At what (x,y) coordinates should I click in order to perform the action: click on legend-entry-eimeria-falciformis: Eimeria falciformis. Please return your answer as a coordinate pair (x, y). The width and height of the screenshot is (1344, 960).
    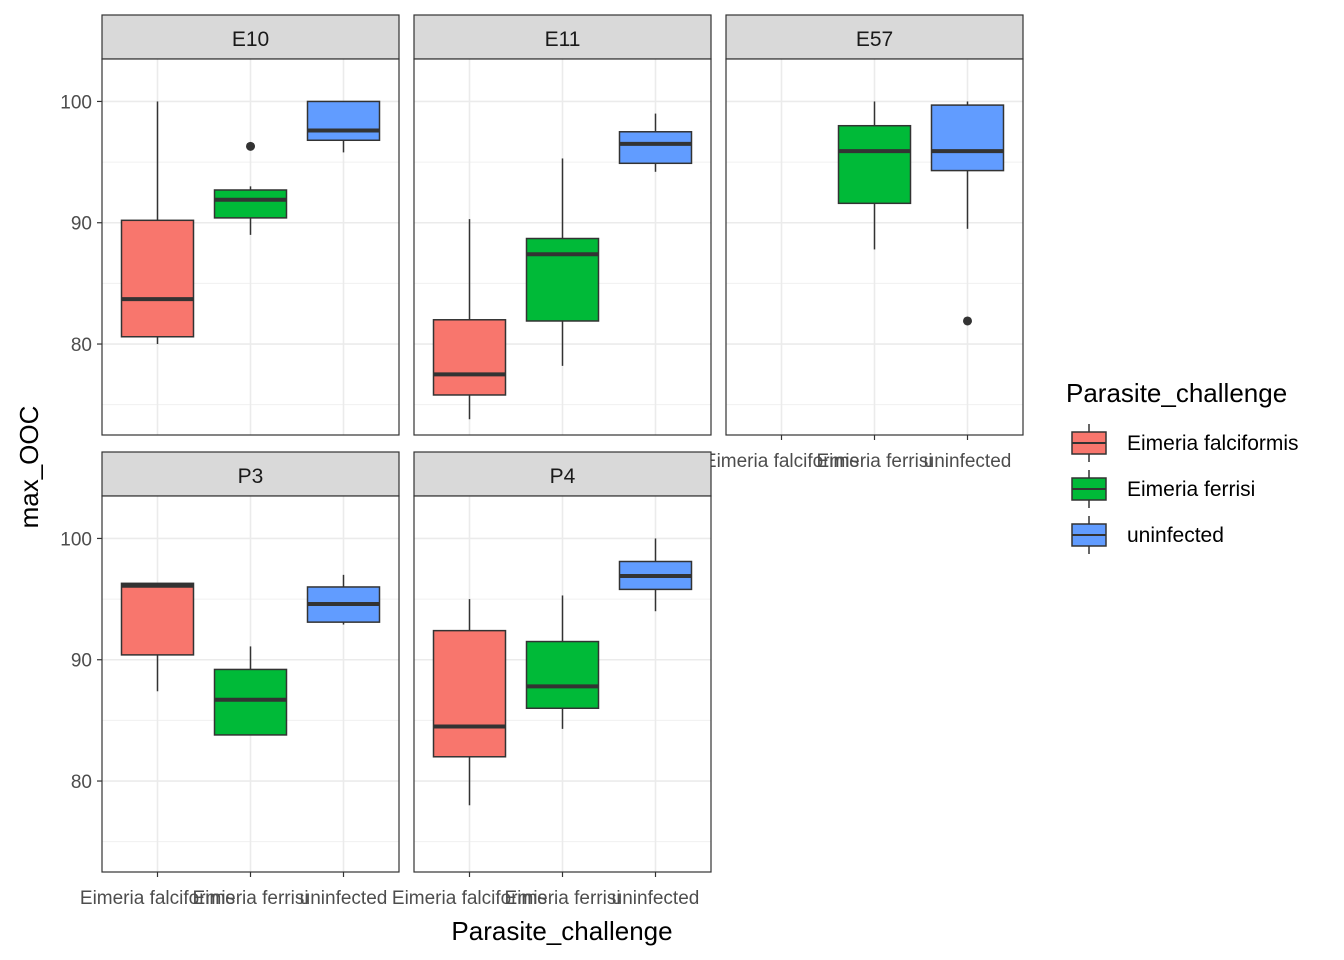
    Looking at the image, I should click on (1185, 443).